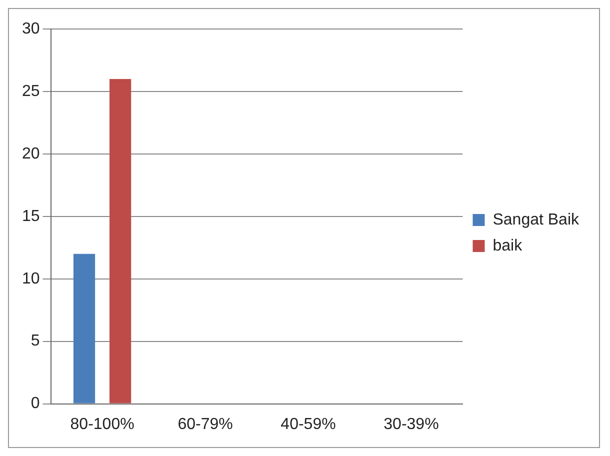 Image resolution: width=610 pixels, height=456 pixels. What do you see at coordinates (308, 424) in the screenshot?
I see `x-tick-label: 40-59%` at bounding box center [308, 424].